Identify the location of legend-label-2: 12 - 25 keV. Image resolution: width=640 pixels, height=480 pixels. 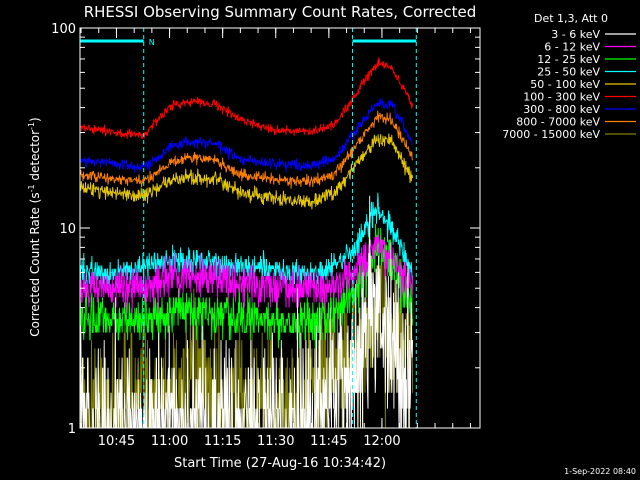
(568, 59).